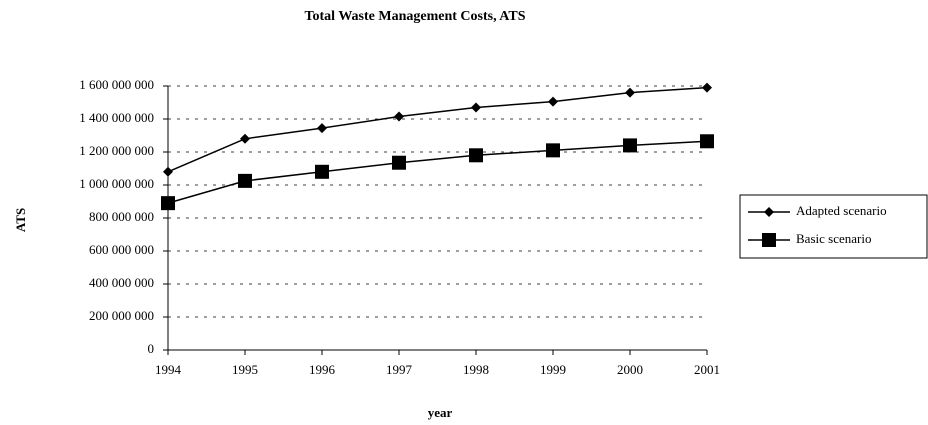 This screenshot has height=425, width=928. I want to click on y-tick-label: 800 000 000, so click(121, 216).